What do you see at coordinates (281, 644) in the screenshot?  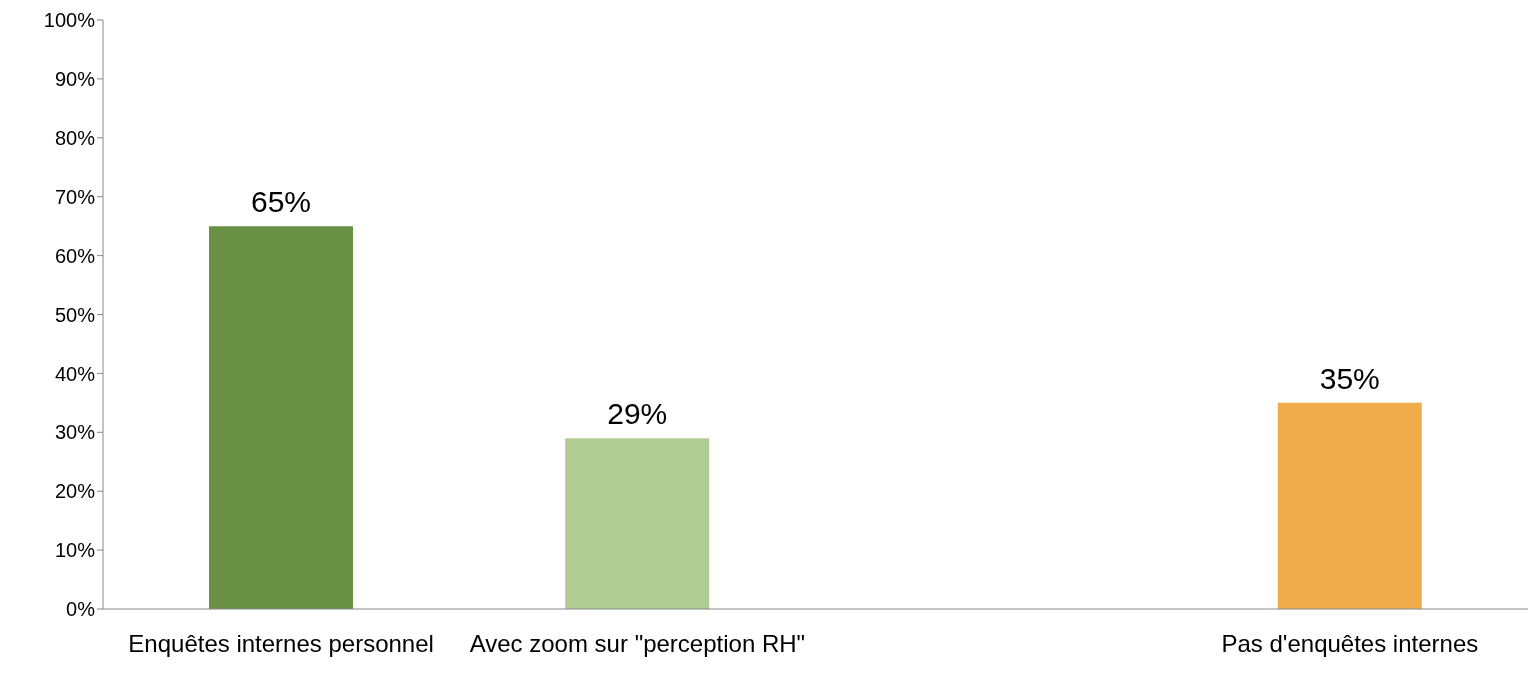 I see `x-tick-label: Enquêtes internes personnel` at bounding box center [281, 644].